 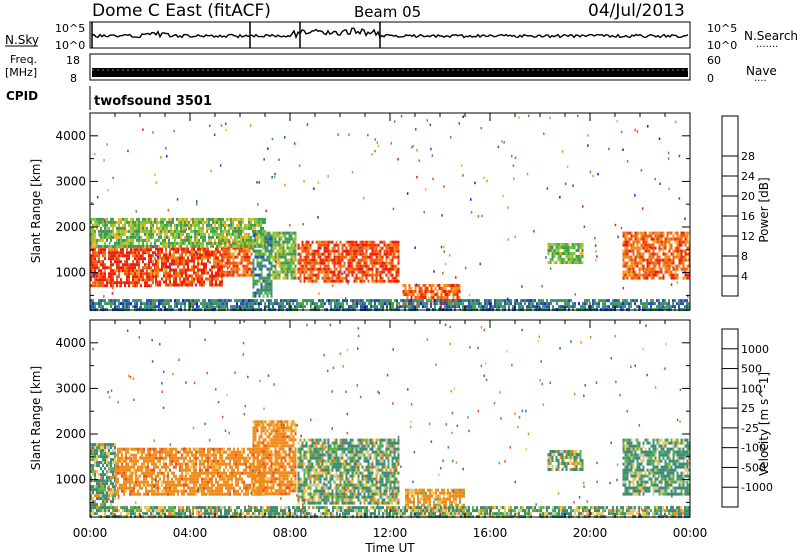 What do you see at coordinates (760, 81) in the screenshot?
I see `nave-dots: ····` at bounding box center [760, 81].